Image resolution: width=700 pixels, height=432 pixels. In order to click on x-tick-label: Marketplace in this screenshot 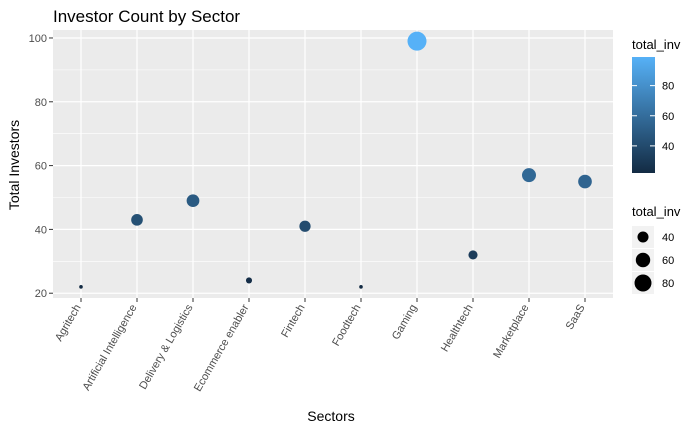, I will do `click(511, 332)`.